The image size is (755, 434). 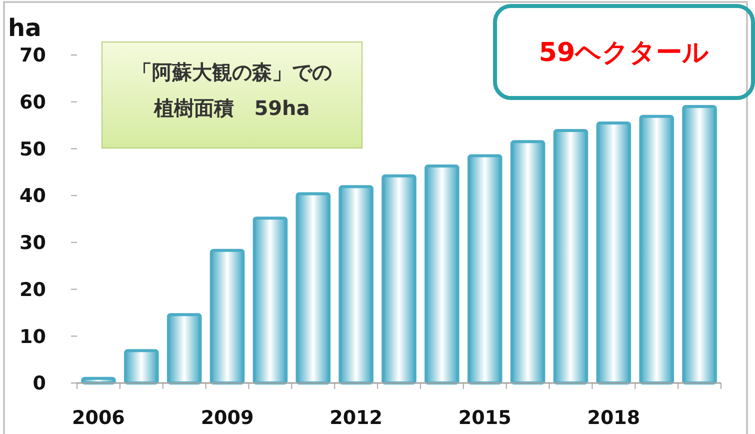 I want to click on x-tick-label: 2018, so click(x=613, y=418).